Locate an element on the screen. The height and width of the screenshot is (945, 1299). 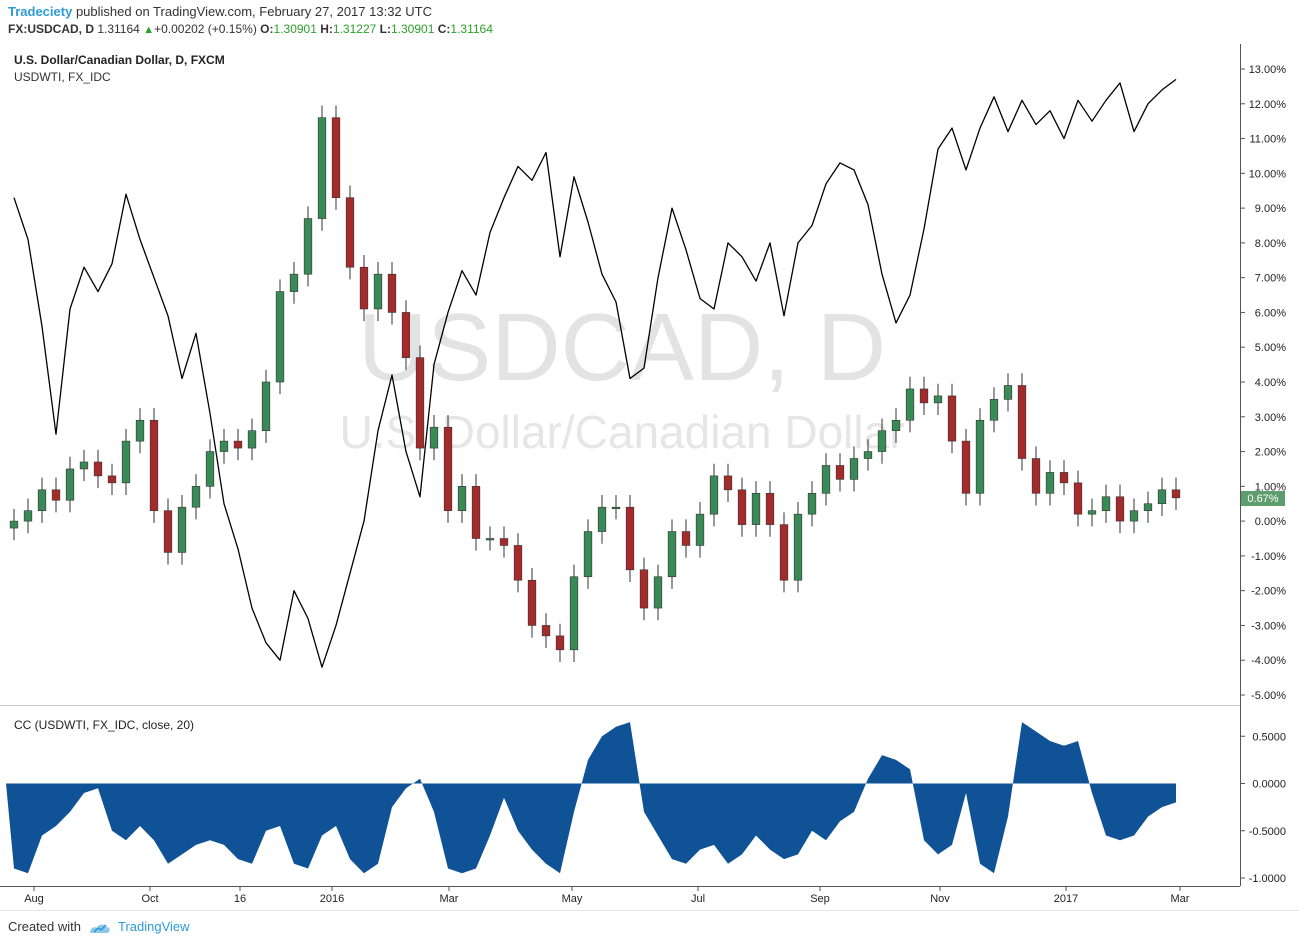
created-with-text: Created with is located at coordinates (44, 926).